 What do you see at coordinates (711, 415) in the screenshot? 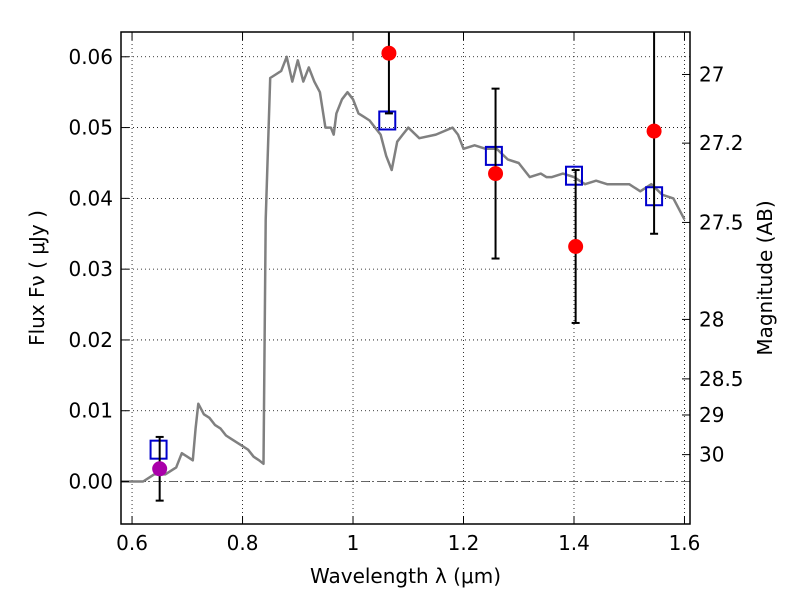
I see `magnitude-tick-label: 29` at bounding box center [711, 415].